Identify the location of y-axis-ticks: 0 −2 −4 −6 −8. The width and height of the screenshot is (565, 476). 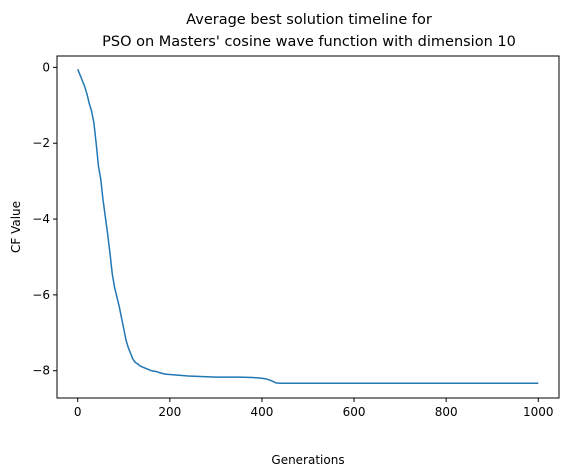
(44, 219).